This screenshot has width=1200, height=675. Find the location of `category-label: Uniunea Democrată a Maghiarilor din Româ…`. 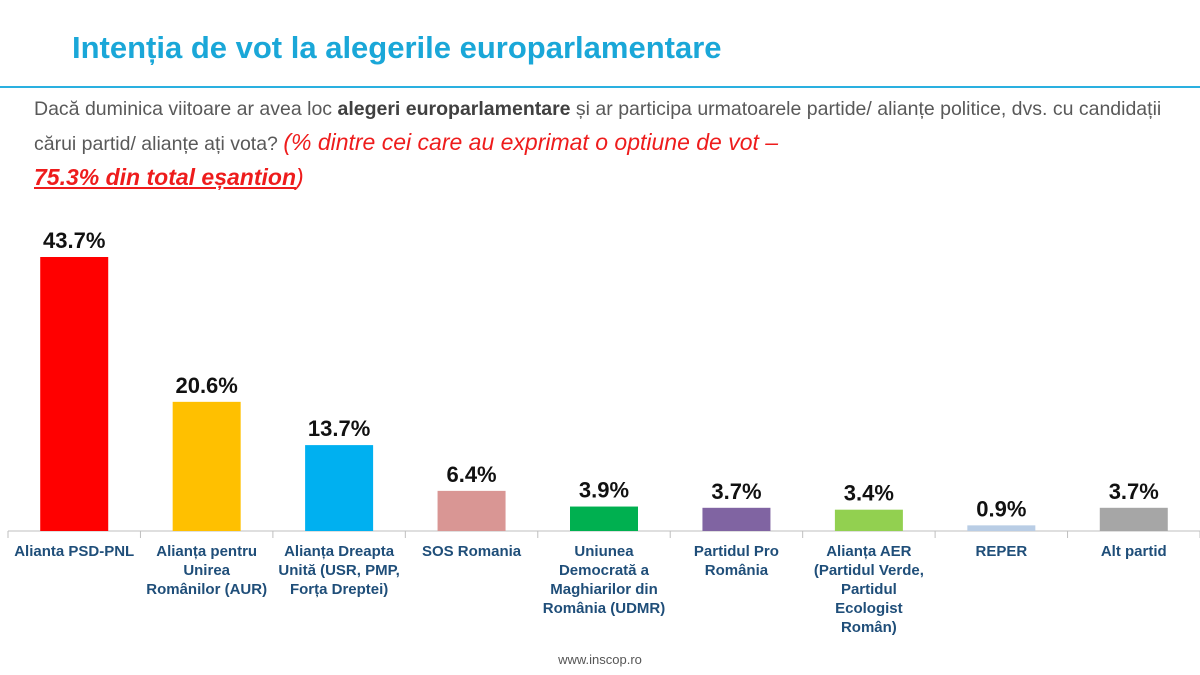

category-label: Uniunea Democrată a Maghiarilor din Româ… is located at coordinates (604, 580).